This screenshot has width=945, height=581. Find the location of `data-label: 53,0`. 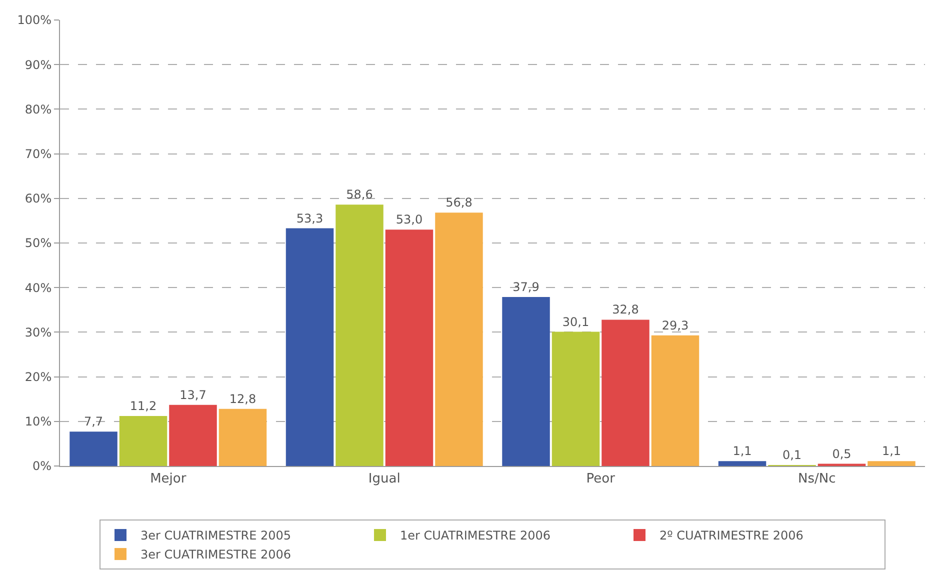

data-label: 53,0 is located at coordinates (409, 219).